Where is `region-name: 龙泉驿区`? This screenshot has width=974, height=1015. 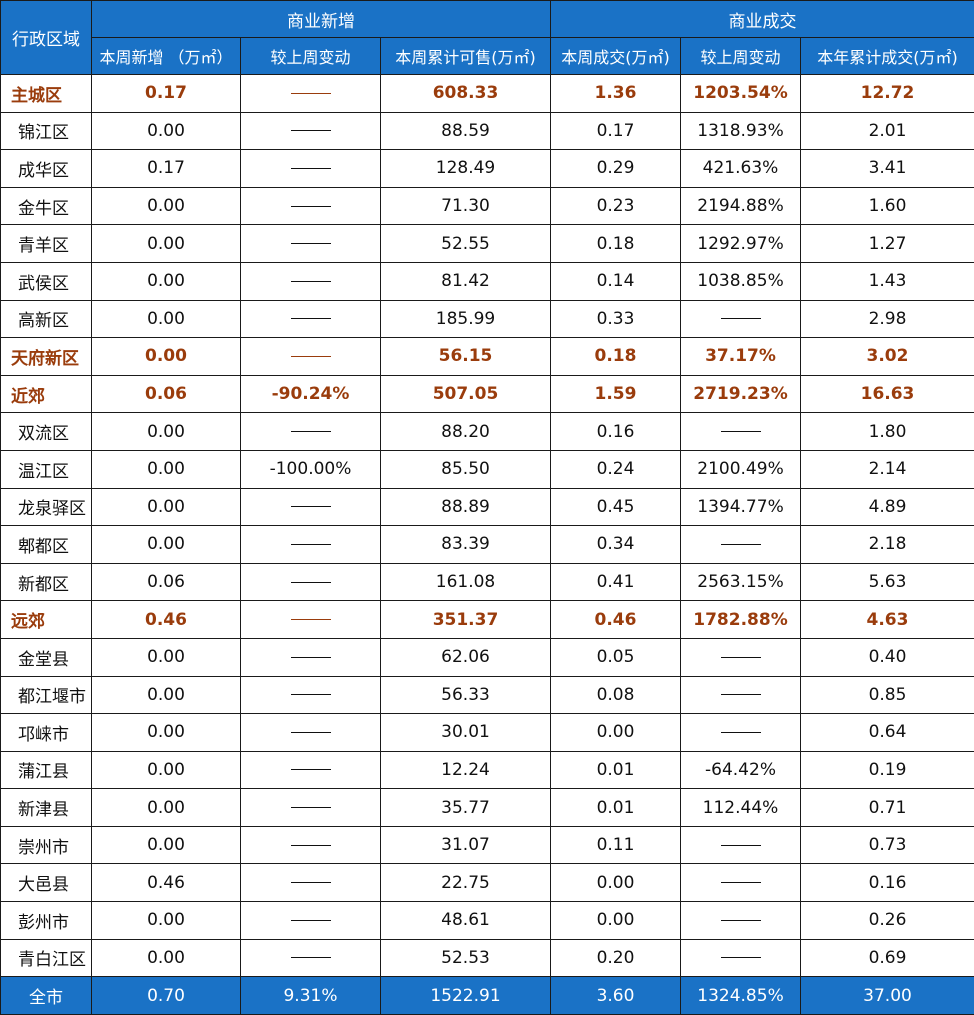
region-name: 龙泉驿区 is located at coordinates (46, 507).